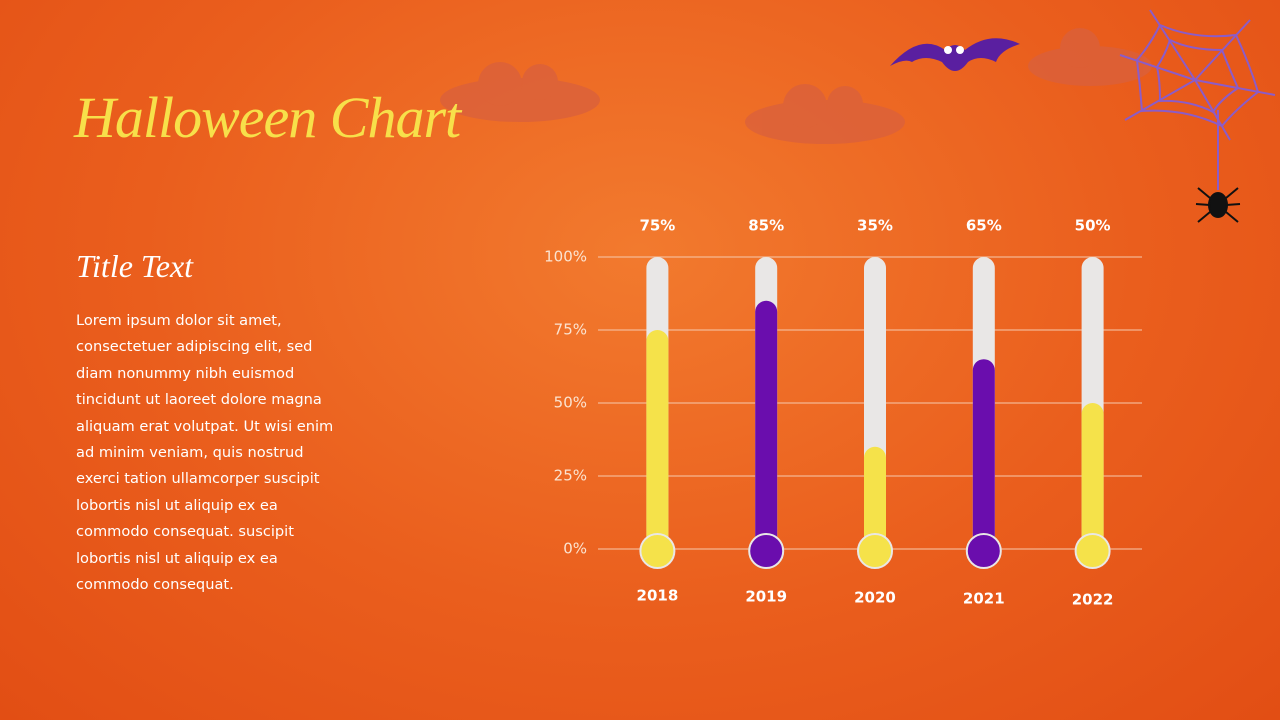 The height and width of the screenshot is (720, 1280). What do you see at coordinates (875, 226) in the screenshot?
I see `value-label: 35%` at bounding box center [875, 226].